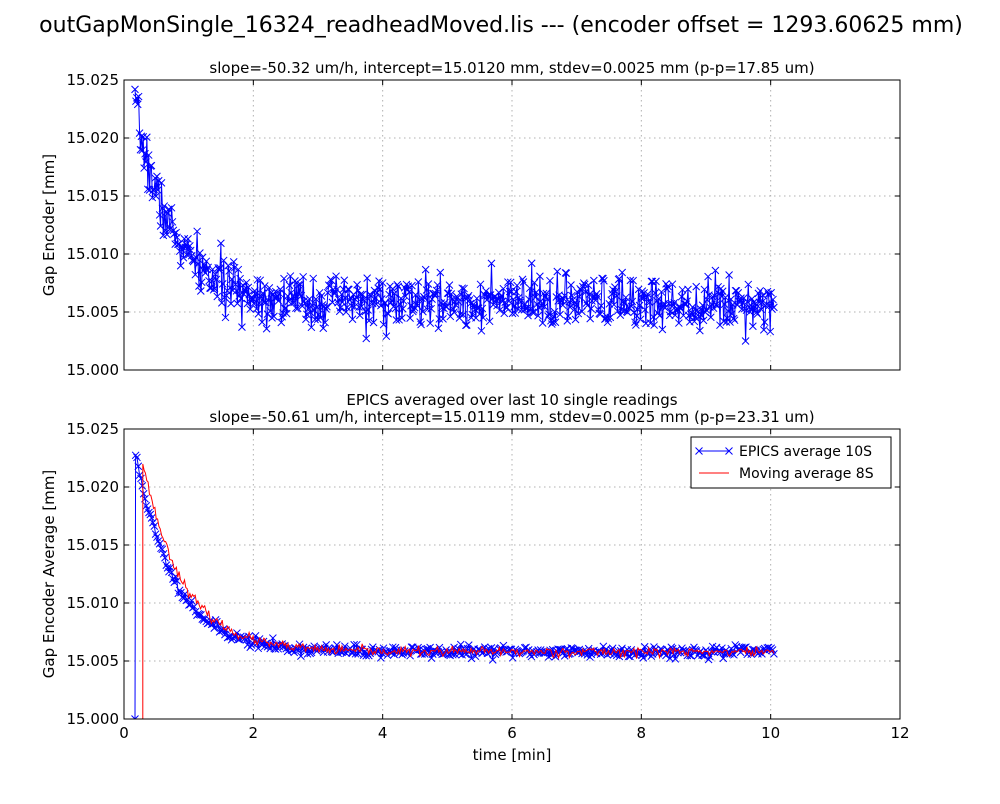 This screenshot has height=804, width=1000. What do you see at coordinates (899, 733) in the screenshot?
I see `x-tick-label: 12` at bounding box center [899, 733].